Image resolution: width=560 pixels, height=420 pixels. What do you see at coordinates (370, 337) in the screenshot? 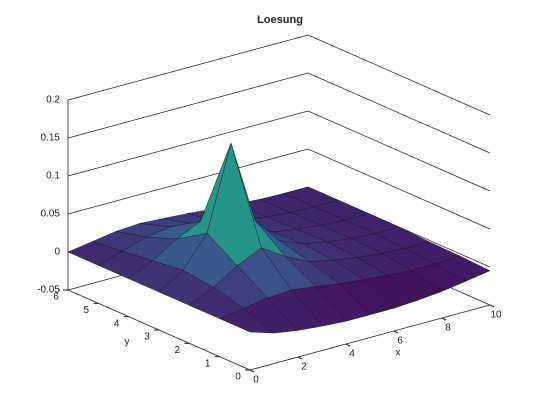
I see `axis-edge` at bounding box center [370, 337].